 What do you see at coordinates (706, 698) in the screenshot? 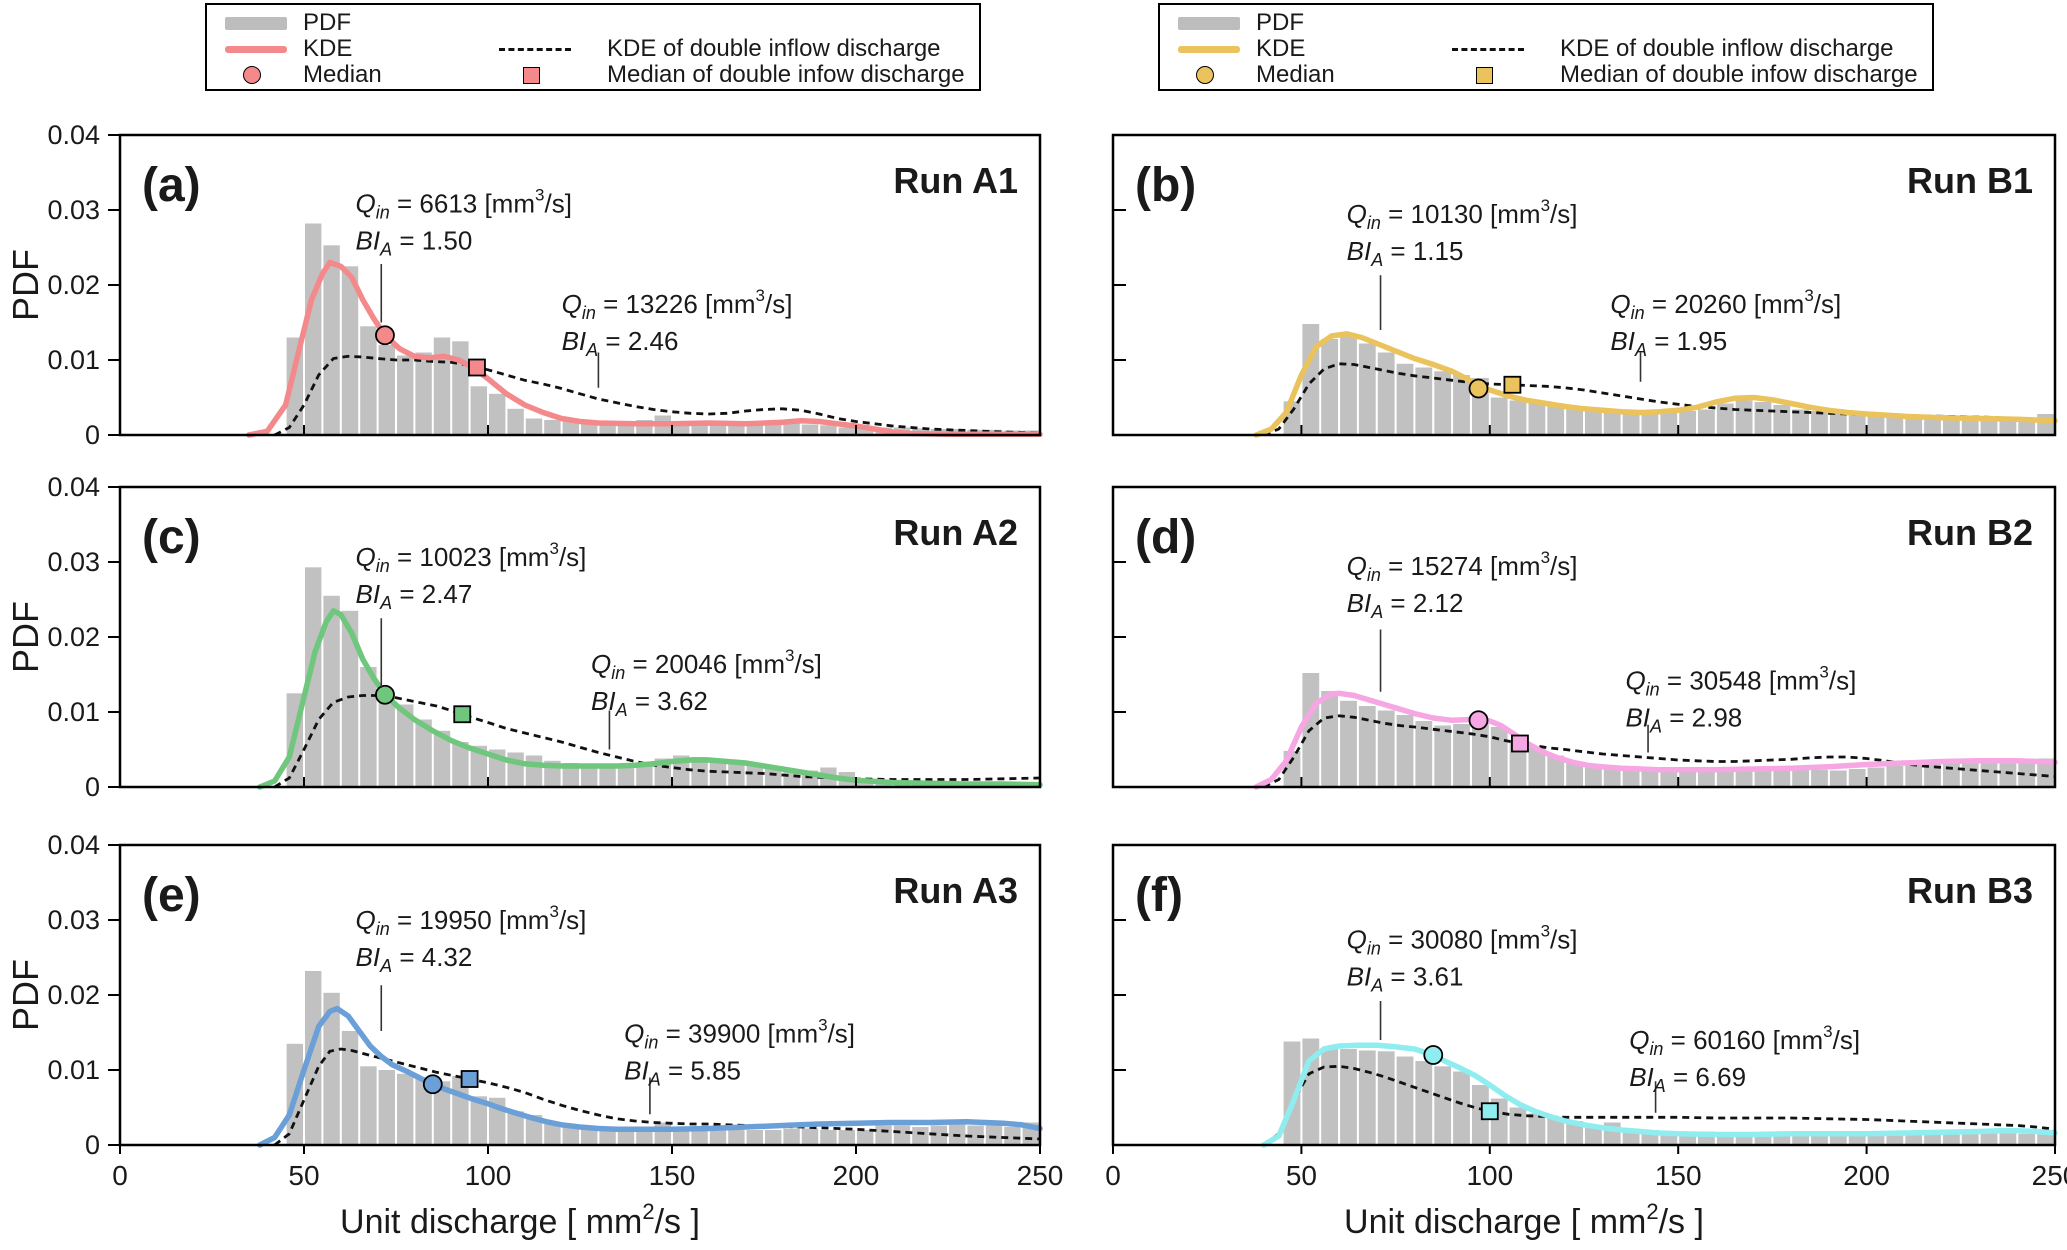
I see `annotation-double-inflow: Qin = 20046 [mm3/s]BIA = 3.62` at bounding box center [706, 698].